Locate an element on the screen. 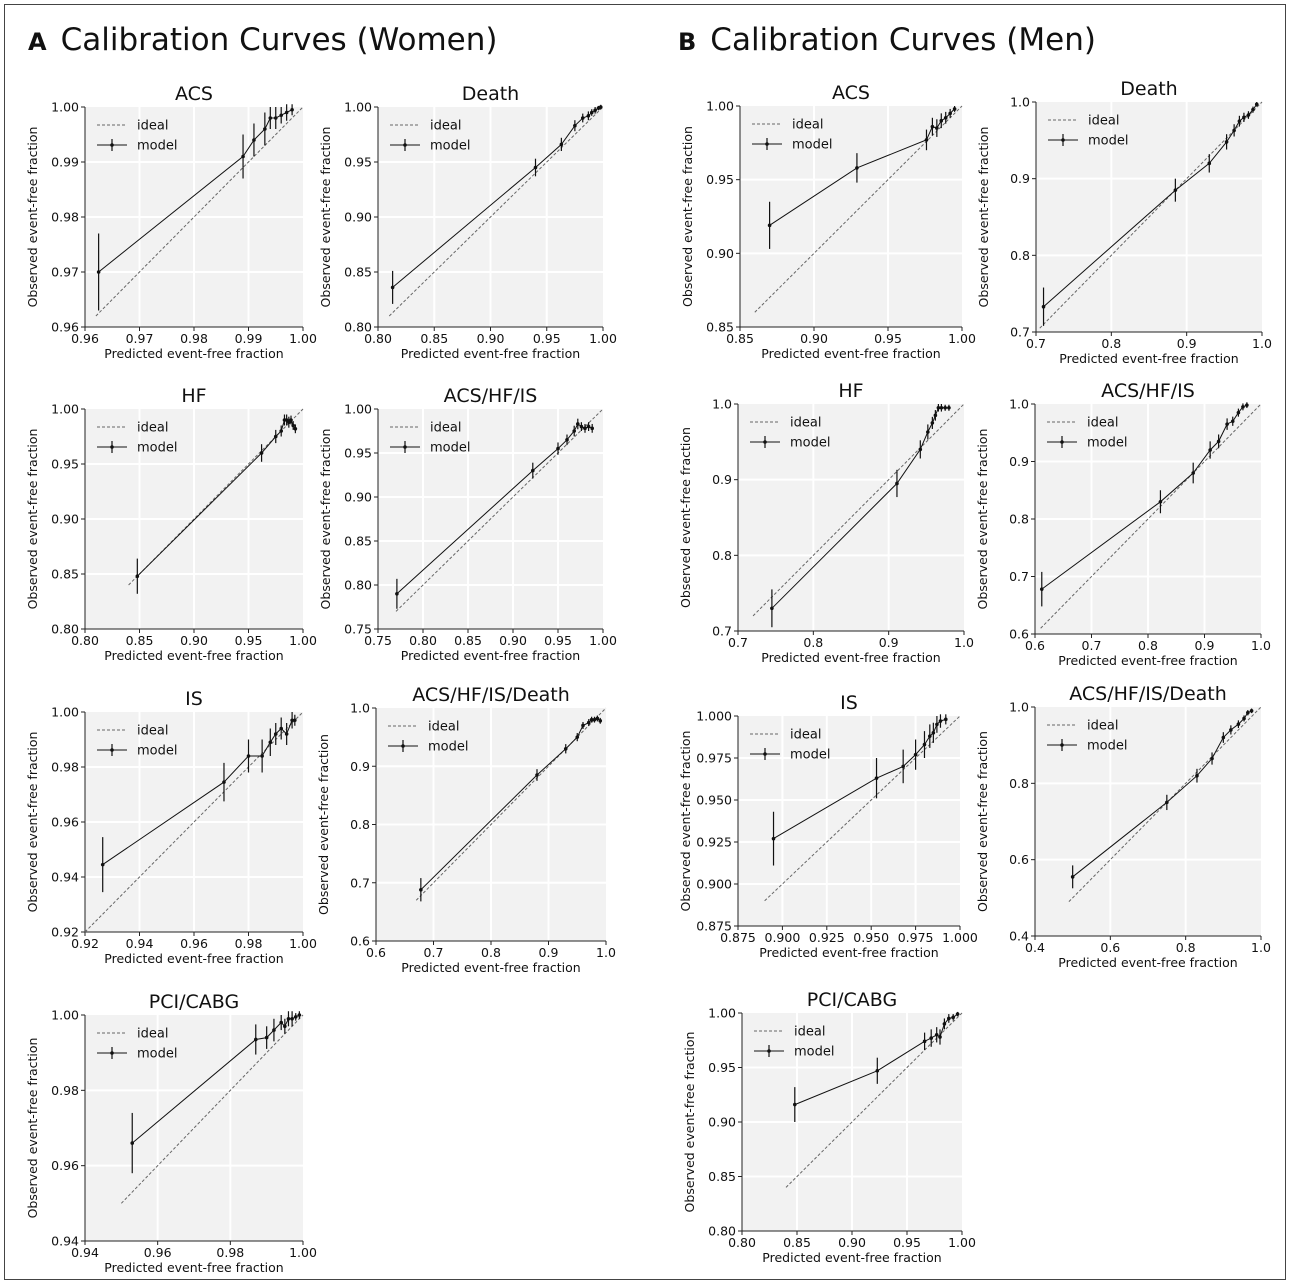  subplot-title: ACS is located at coordinates (851, 93).